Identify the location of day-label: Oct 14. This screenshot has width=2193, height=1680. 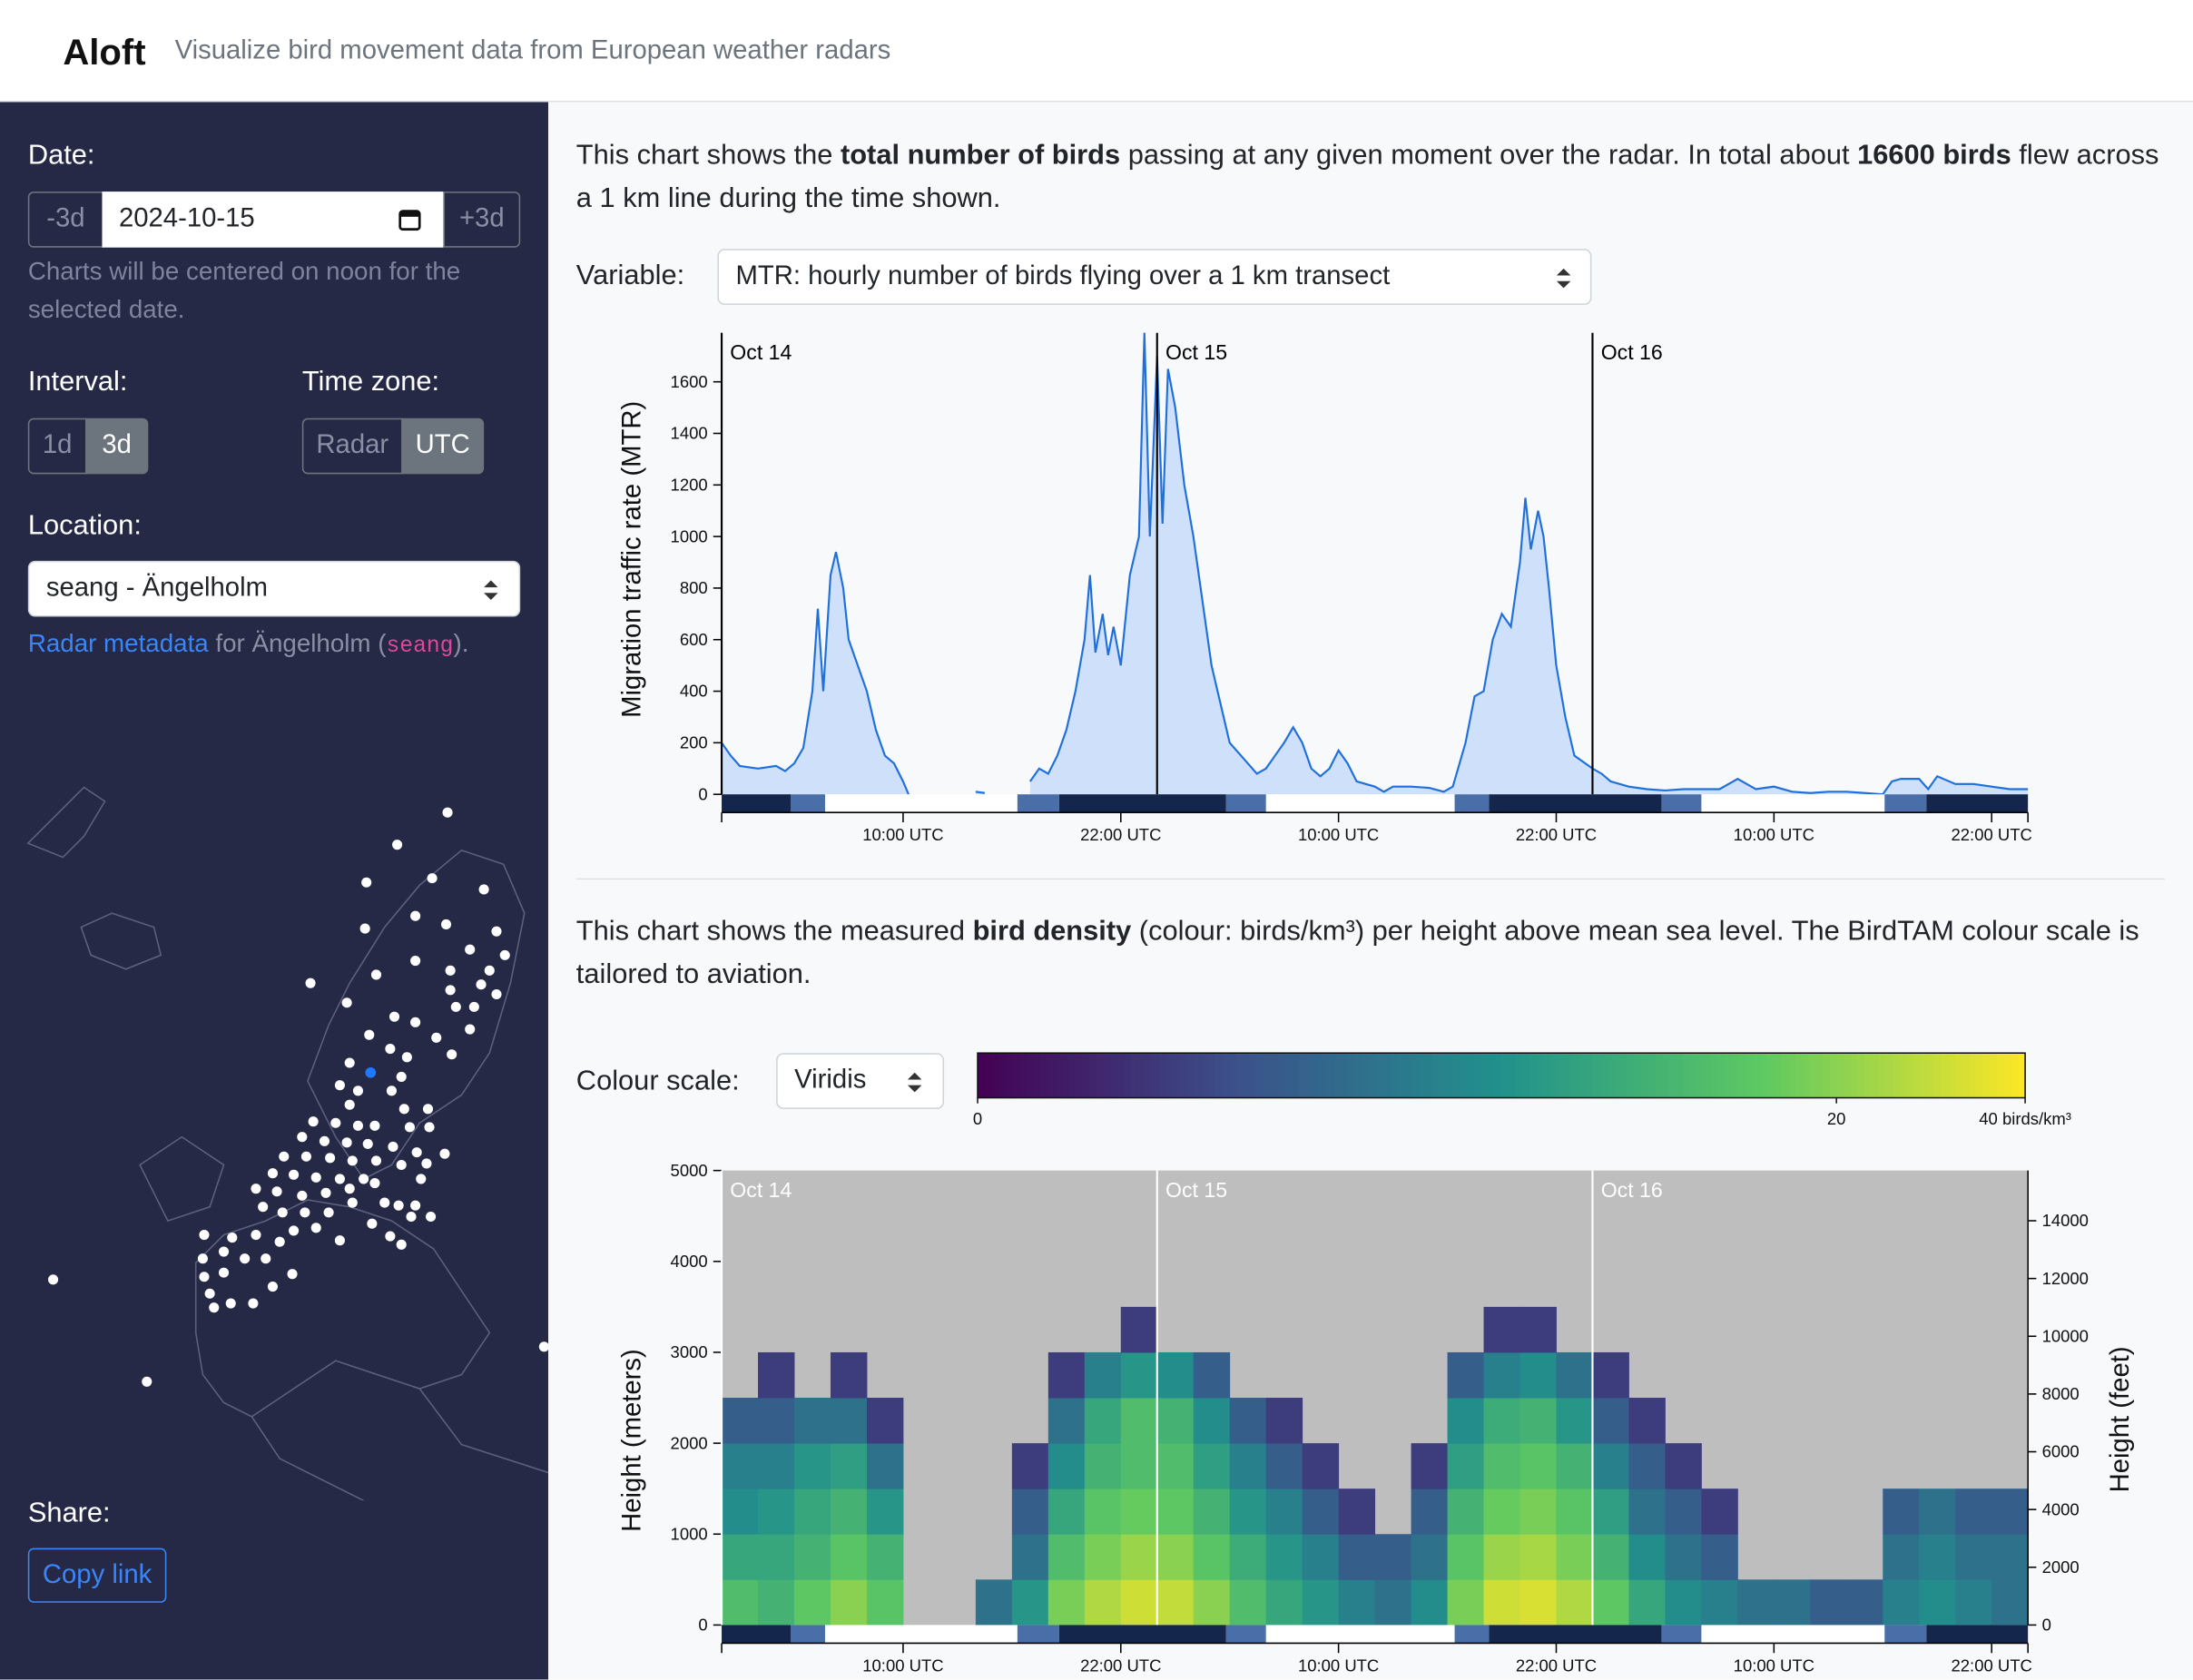
(761, 1190).